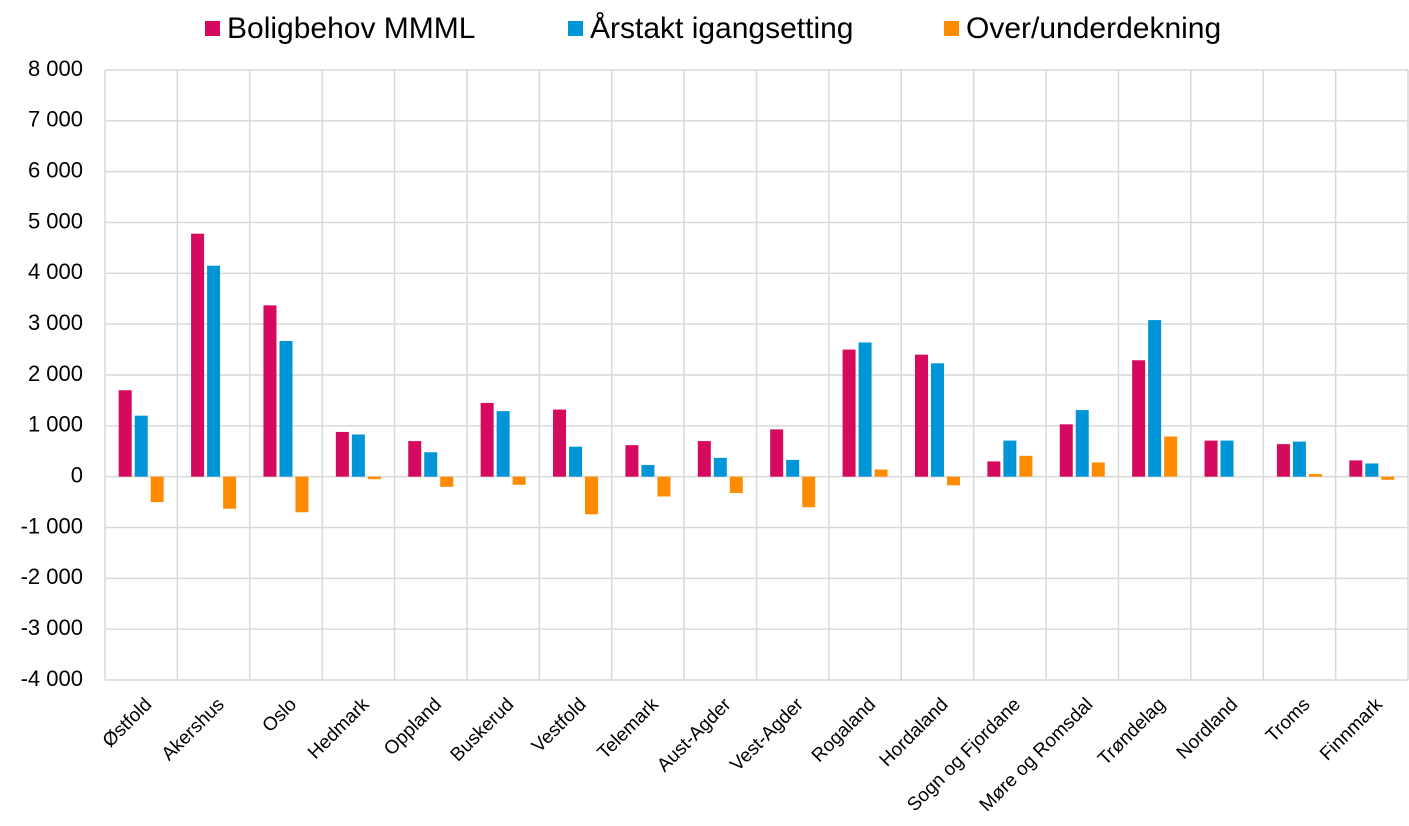 The image size is (1409, 826). Describe the element at coordinates (193, 729) in the screenshot. I see `x-tick-label: Akershus` at that location.